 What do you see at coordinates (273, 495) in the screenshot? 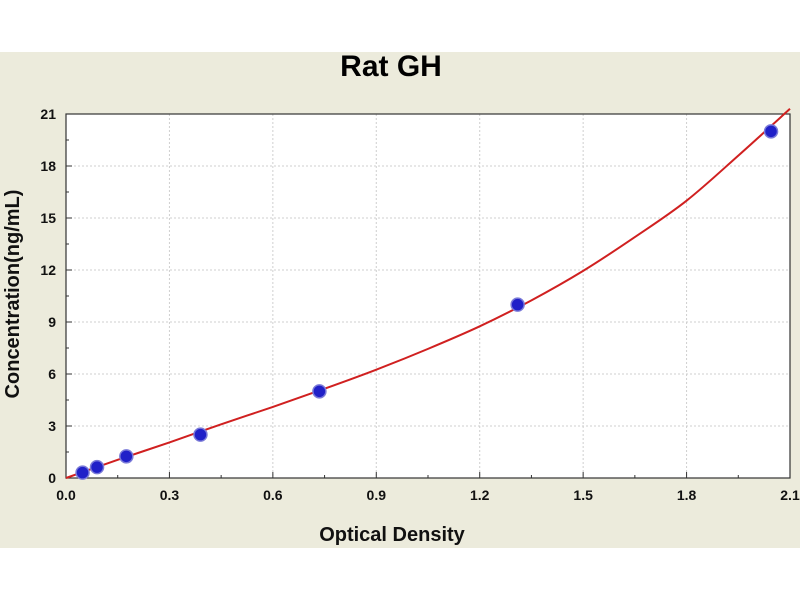
I see `x-tick-label: 0.6` at bounding box center [273, 495].